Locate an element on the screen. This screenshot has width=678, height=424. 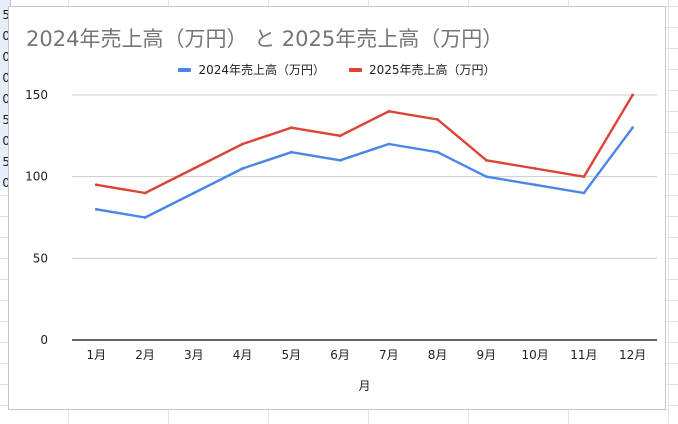
x-tick-label: 5月 is located at coordinates (292, 355).